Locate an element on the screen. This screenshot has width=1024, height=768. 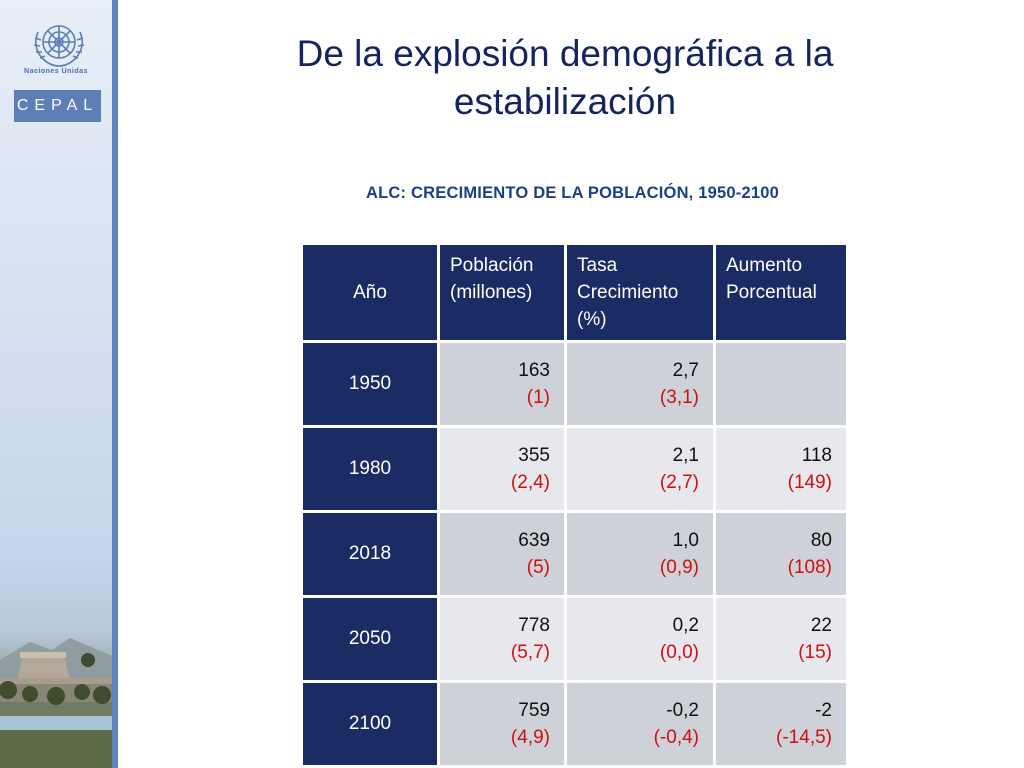
row-year-cell: 1950 is located at coordinates (370, 384).